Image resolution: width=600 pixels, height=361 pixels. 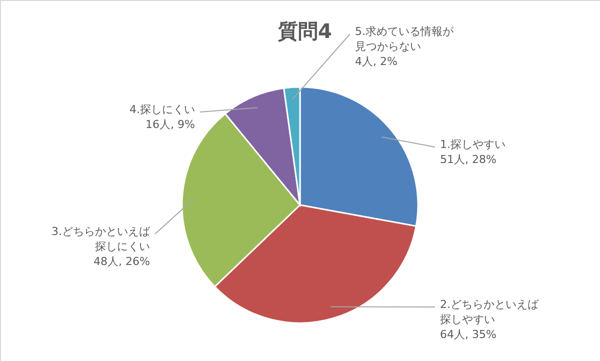 I want to click on data-label: 51人, 28%, so click(x=468, y=159).